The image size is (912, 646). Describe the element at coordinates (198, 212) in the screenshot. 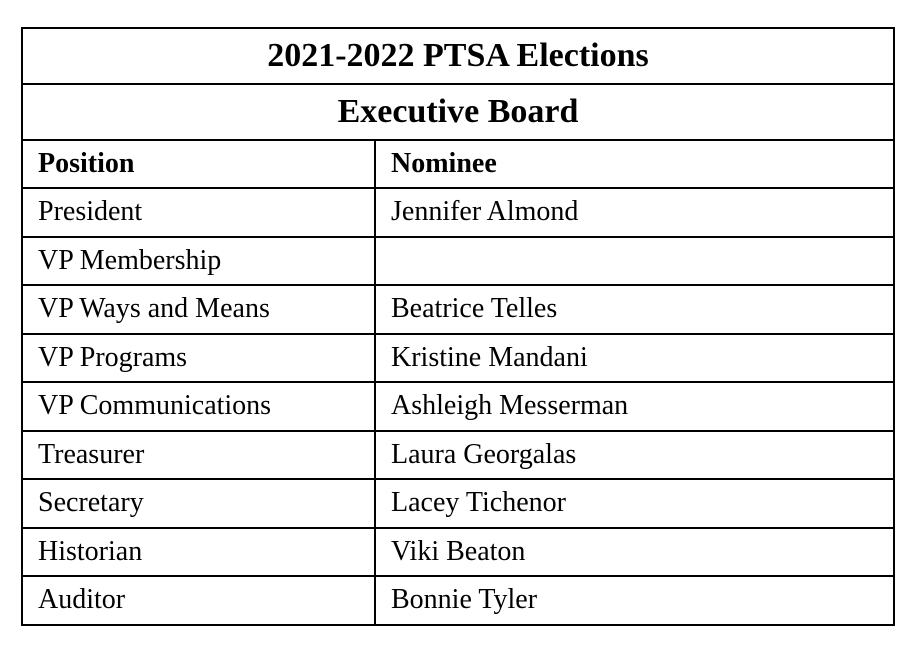

I see `position-cell: President` at that location.